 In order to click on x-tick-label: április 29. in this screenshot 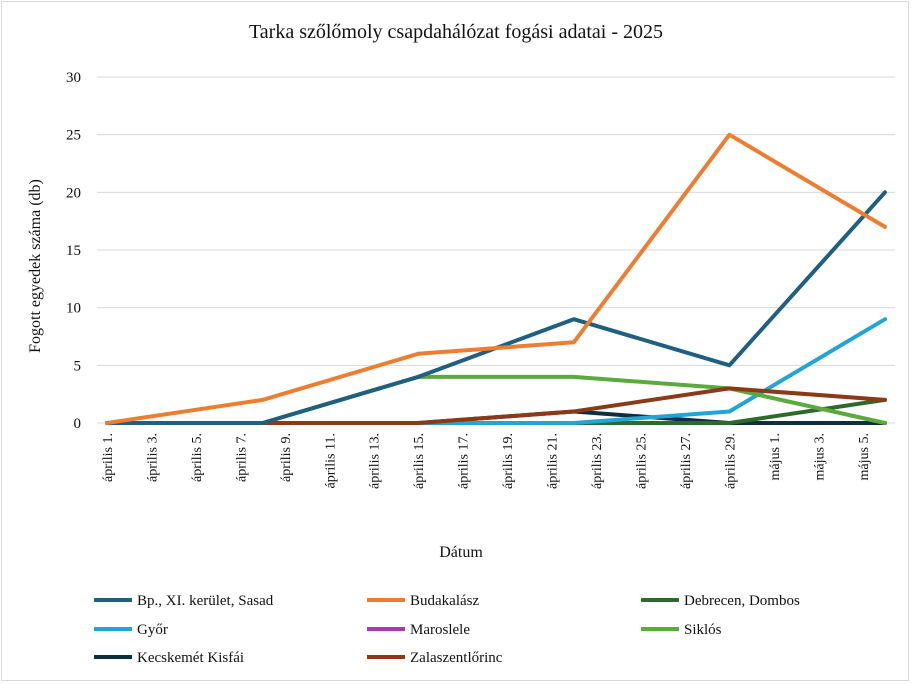, I will do `click(730, 461)`.